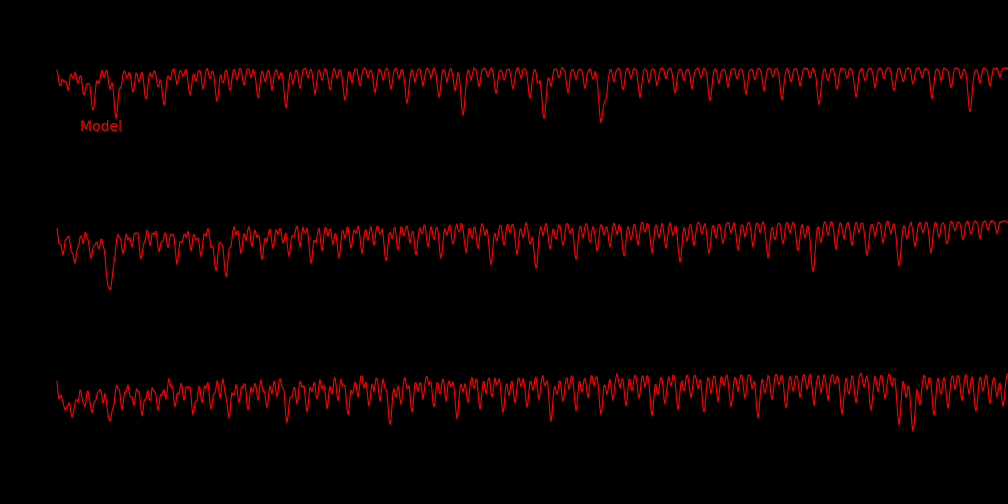  I want to click on legend-label-model: Model, so click(101, 127).